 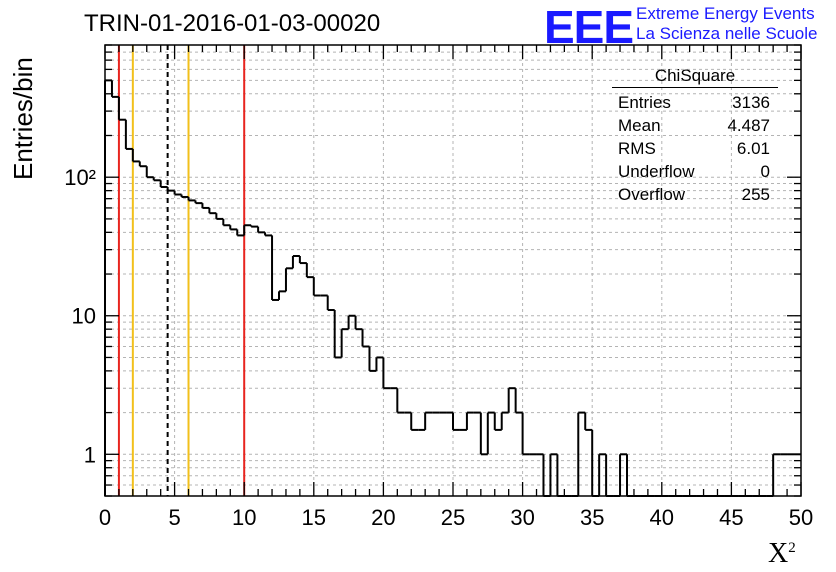 I want to click on x-tick-label: 35, so click(x=592, y=517).